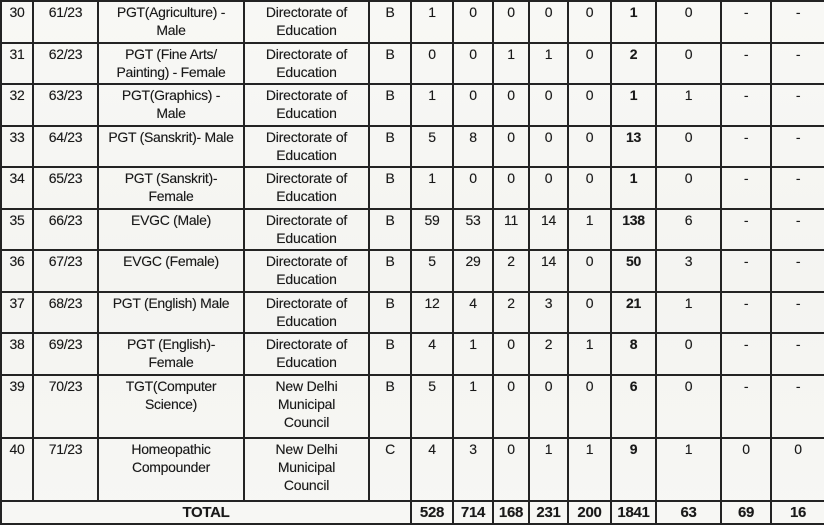 The image size is (824, 525). Describe the element at coordinates (17, 188) in the screenshot. I see `serial-number-cell: 34` at that location.